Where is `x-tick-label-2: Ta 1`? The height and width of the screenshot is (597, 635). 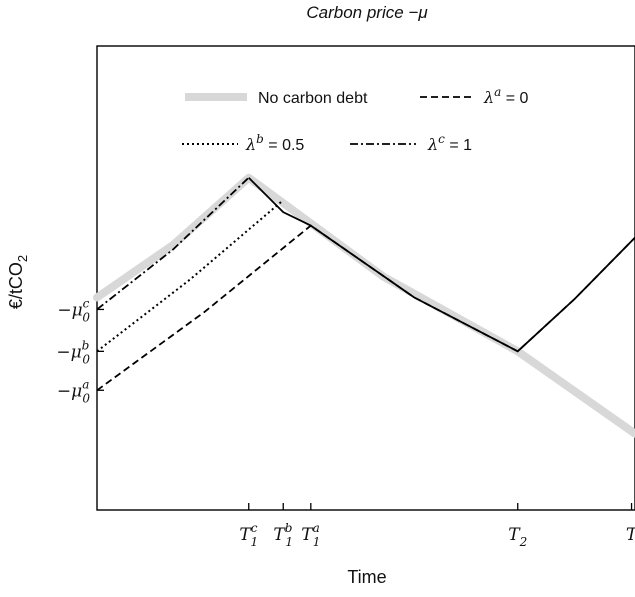 x-tick-label-2: Ta 1 is located at coordinates (310, 535).